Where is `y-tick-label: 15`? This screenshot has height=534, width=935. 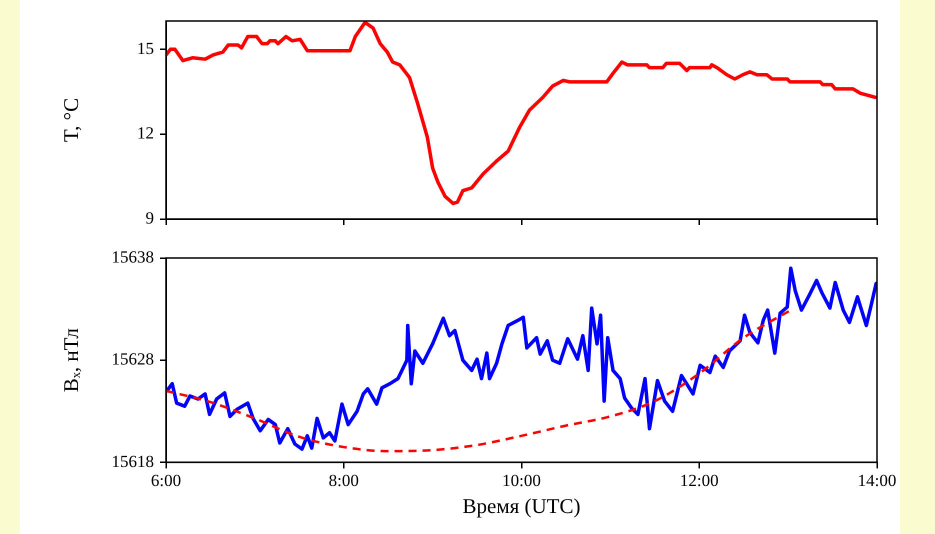
y-tick-label: 15 is located at coordinates (145, 48).